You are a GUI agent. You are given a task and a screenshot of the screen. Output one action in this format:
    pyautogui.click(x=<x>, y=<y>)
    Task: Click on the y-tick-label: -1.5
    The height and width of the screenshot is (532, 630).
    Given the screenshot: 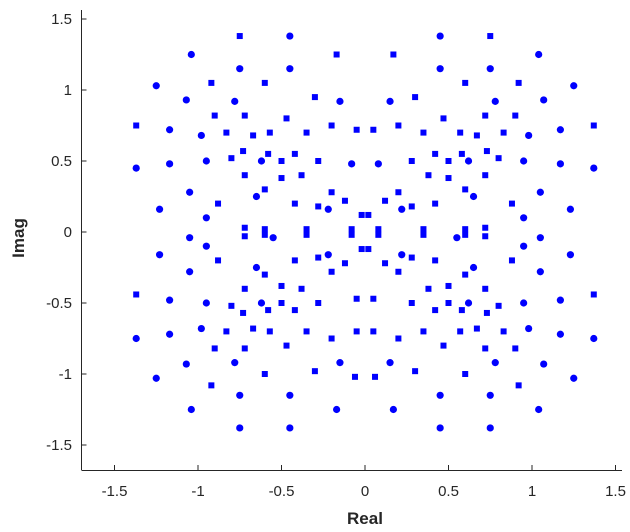 What is the action you would take?
    pyautogui.click(x=59, y=445)
    